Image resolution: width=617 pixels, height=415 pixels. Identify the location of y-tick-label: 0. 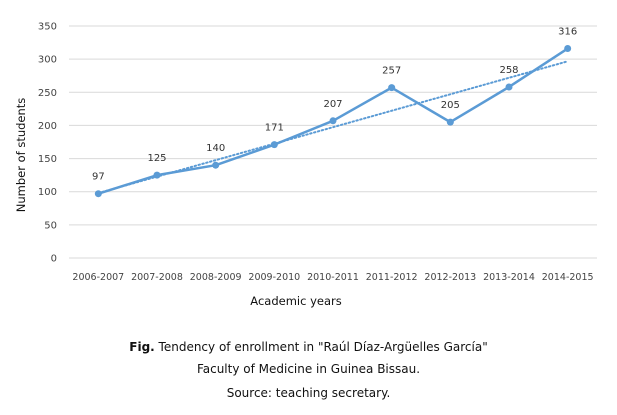
(54, 259).